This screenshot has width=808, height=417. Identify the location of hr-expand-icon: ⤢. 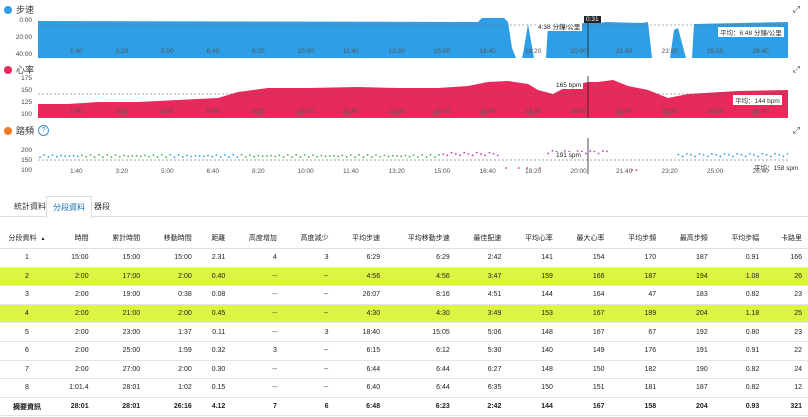
(796, 69).